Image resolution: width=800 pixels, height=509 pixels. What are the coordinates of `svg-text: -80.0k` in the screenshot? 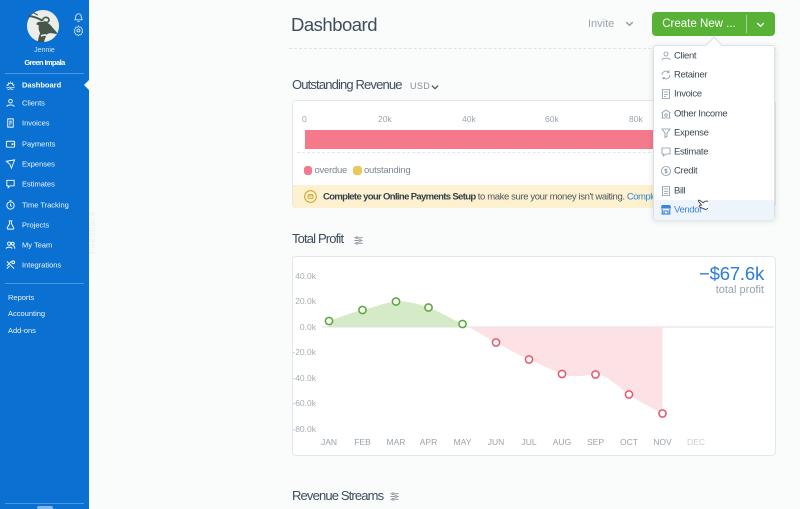 It's located at (305, 429).